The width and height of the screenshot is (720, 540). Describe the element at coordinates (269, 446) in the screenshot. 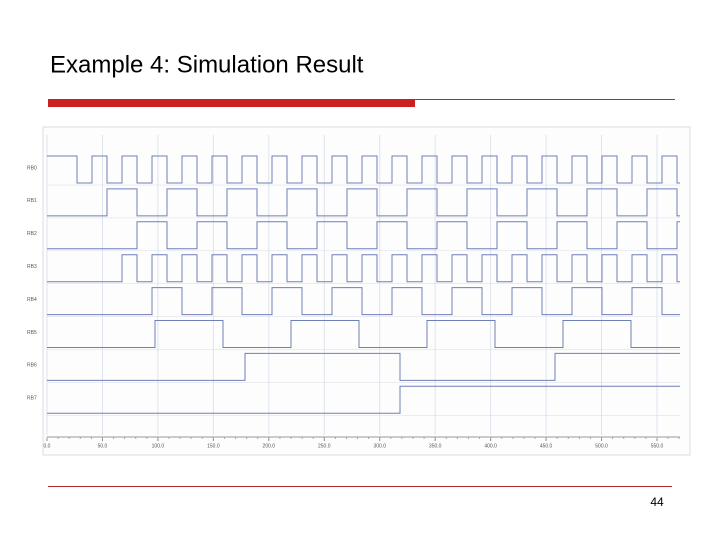

I see `time-label: 200.0` at that location.